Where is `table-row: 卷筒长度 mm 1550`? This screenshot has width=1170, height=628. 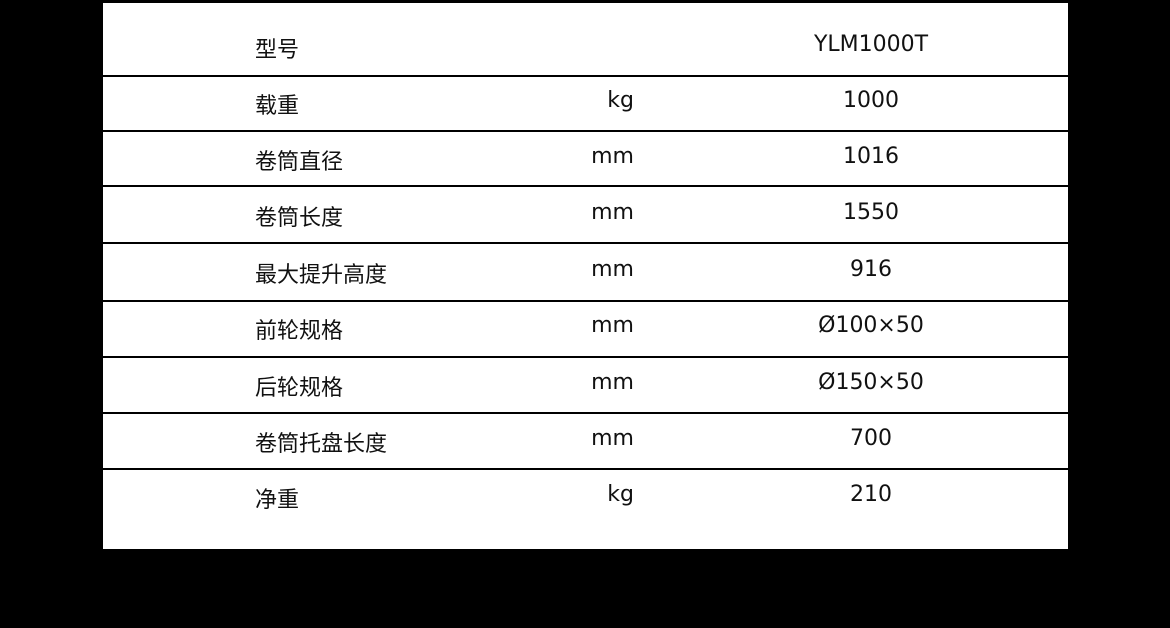 table-row: 卷筒长度 mm 1550 is located at coordinates (585, 215).